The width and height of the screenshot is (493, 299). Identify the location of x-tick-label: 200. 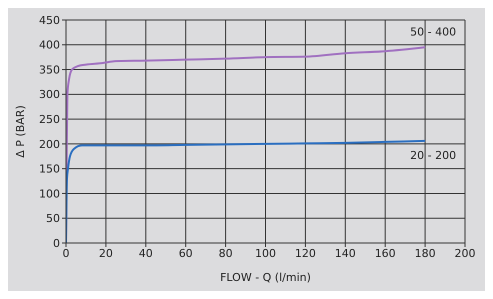
(465, 253).